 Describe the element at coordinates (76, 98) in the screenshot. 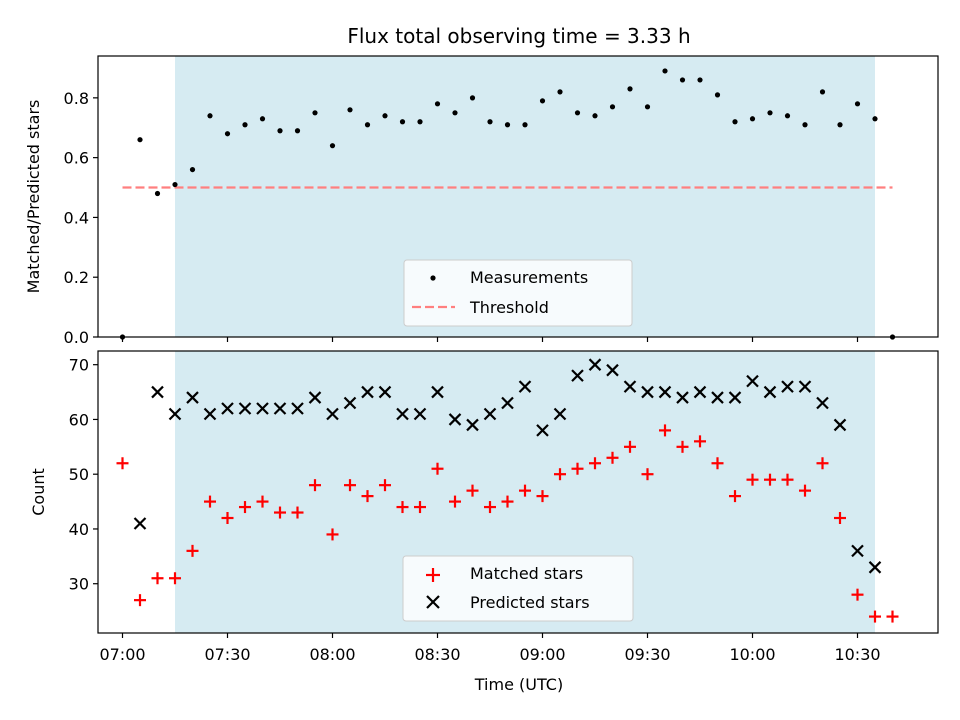

I see `top-y-tick-label: 0.8` at that location.